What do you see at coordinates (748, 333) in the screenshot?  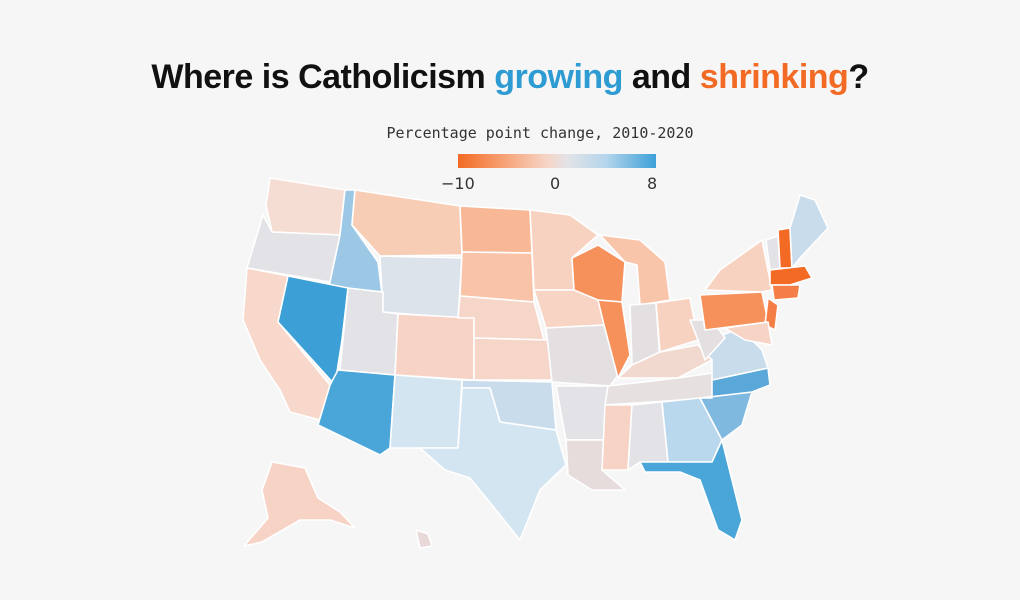 I see `state-maryland-delaware` at bounding box center [748, 333].